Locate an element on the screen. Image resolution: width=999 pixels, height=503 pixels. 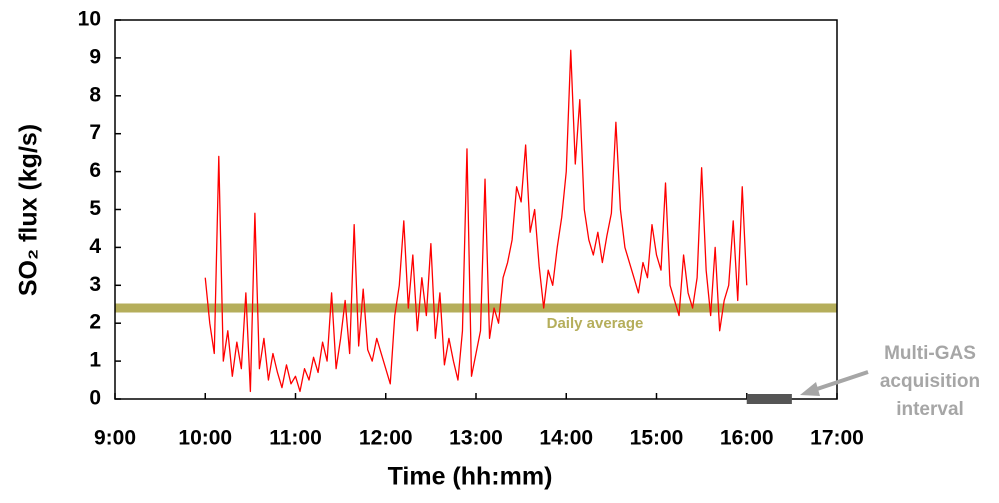
x-tick-label: 12:00 is located at coordinates (386, 438).